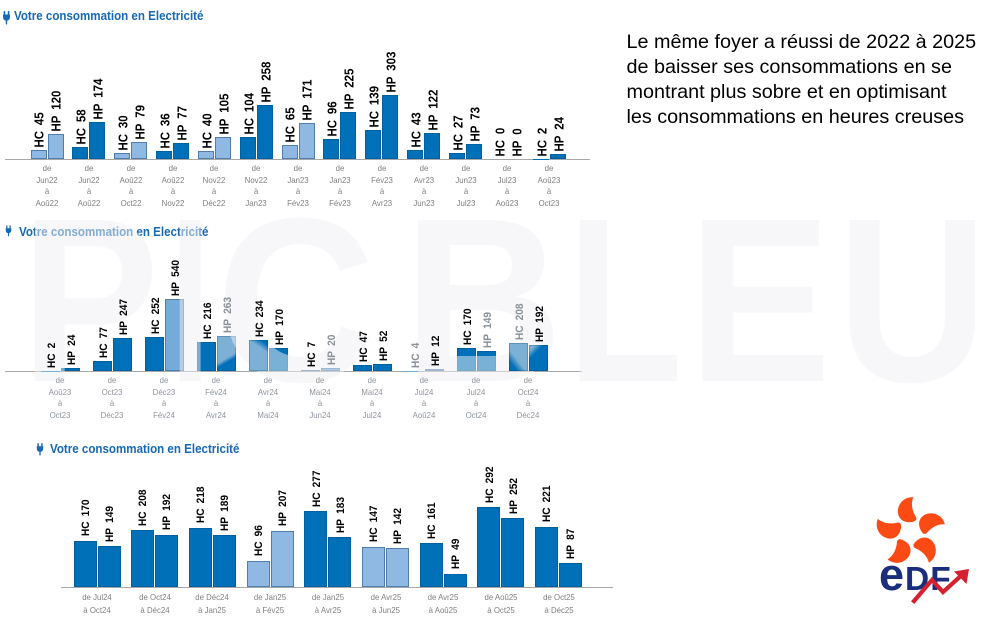 Image resolution: width=1000 pixels, height=625 pixels. Describe the element at coordinates (891, 574) in the screenshot. I see `svg-text: e` at that location.